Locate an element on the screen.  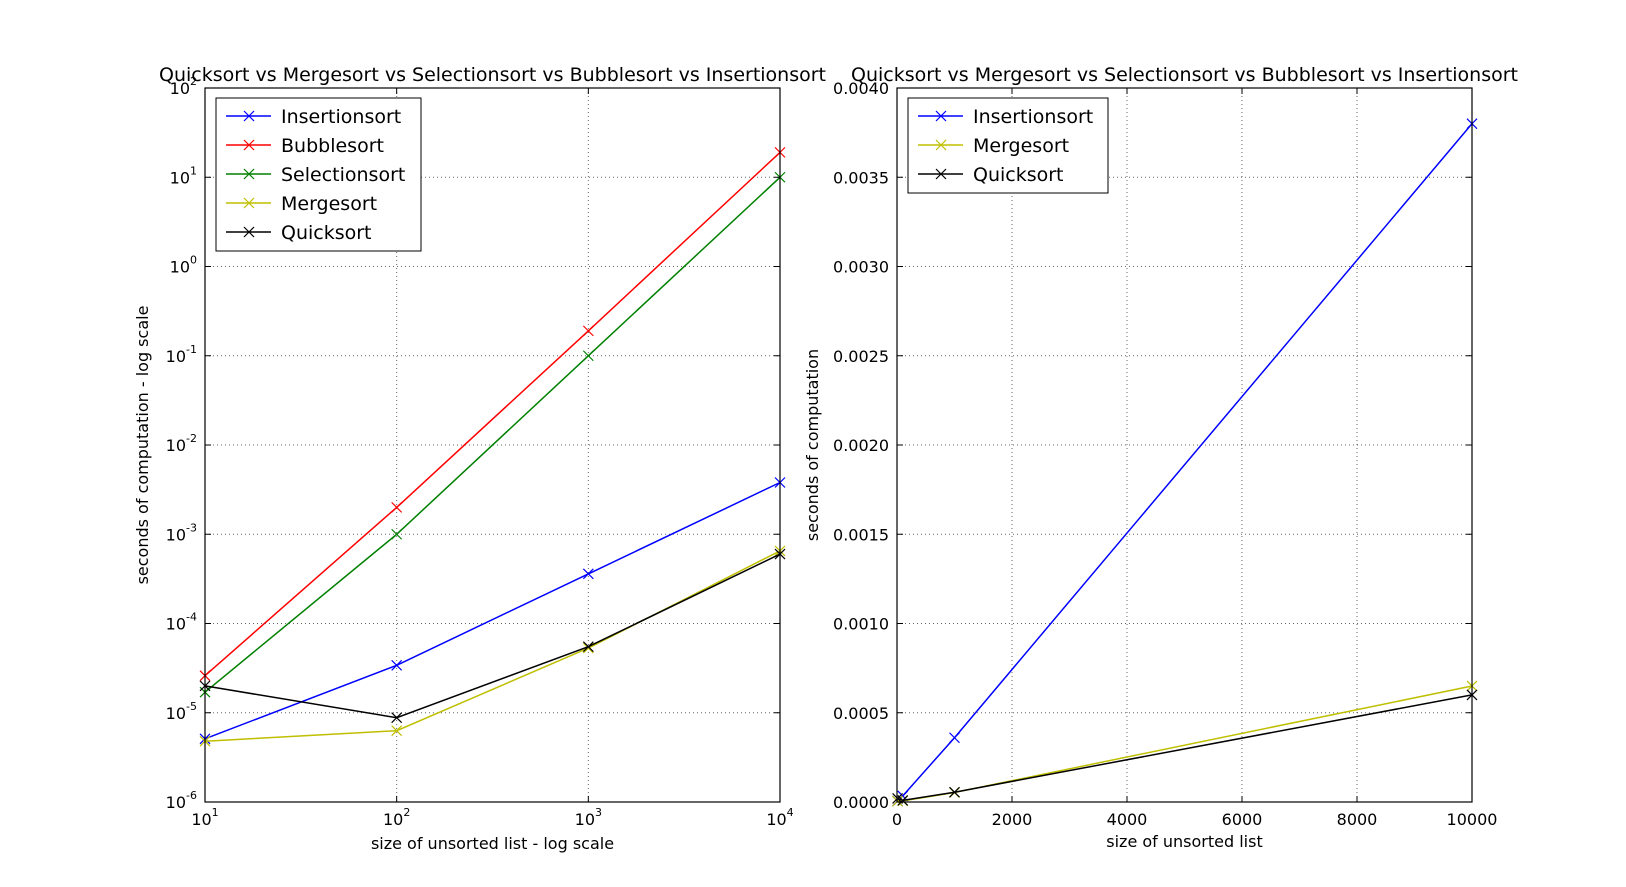
x-tick-label: 10⁴ is located at coordinates (779, 817).